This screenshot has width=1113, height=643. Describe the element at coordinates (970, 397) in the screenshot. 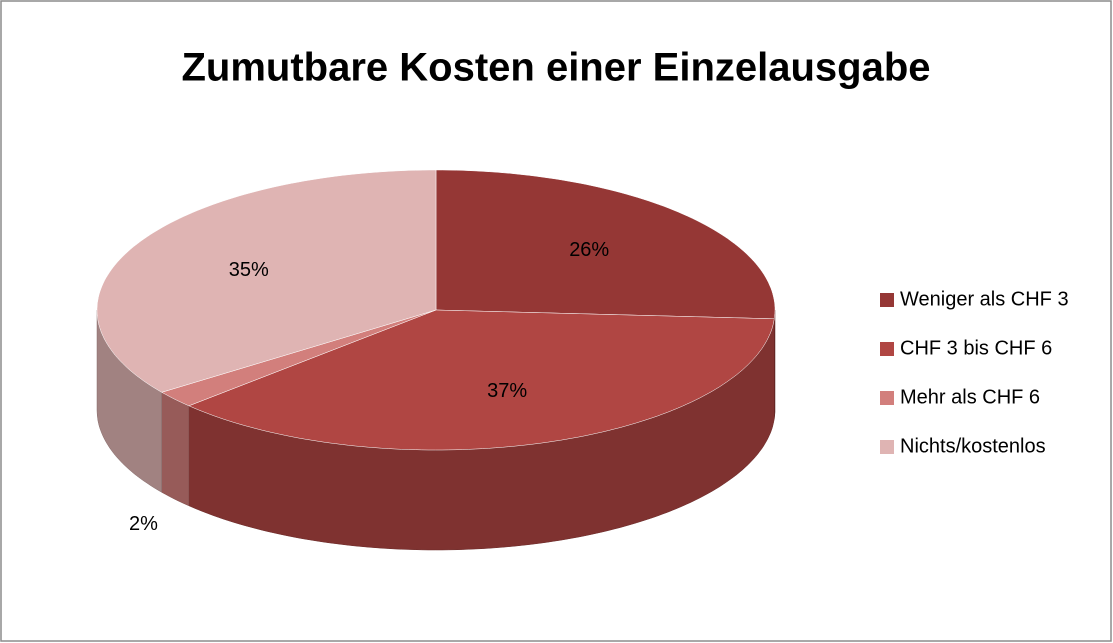

I see `legend-label: Mehr als CHF 6` at that location.